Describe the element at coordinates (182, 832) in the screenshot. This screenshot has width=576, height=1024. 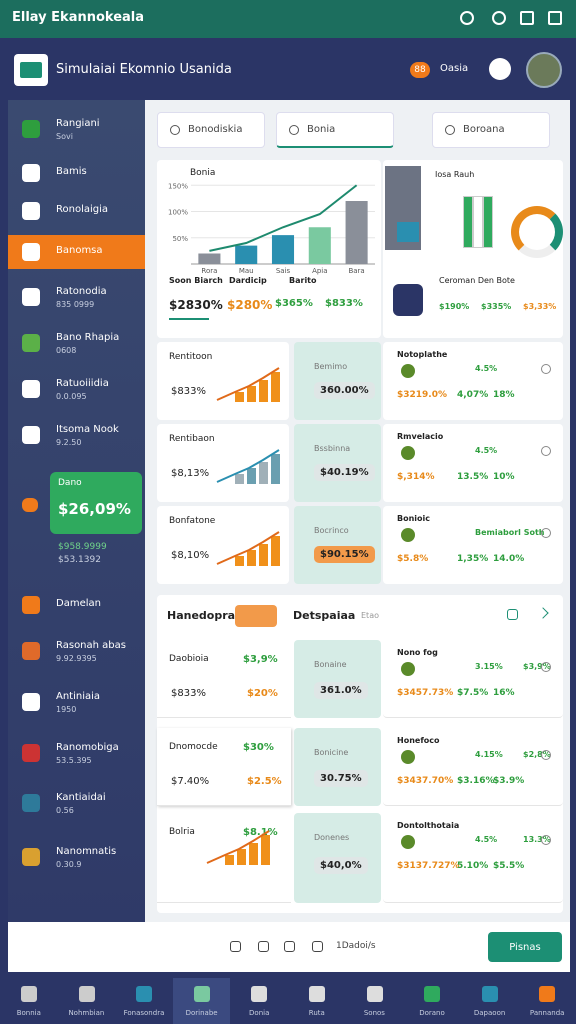
I see `row-title: Bolria` at that location.